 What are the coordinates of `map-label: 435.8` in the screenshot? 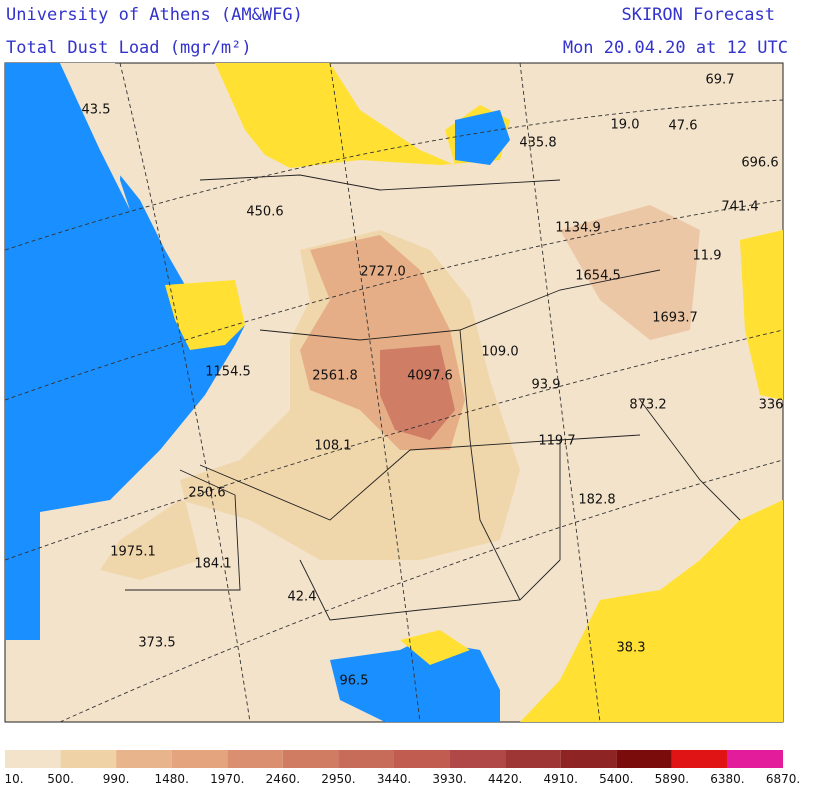 It's located at (537, 143).